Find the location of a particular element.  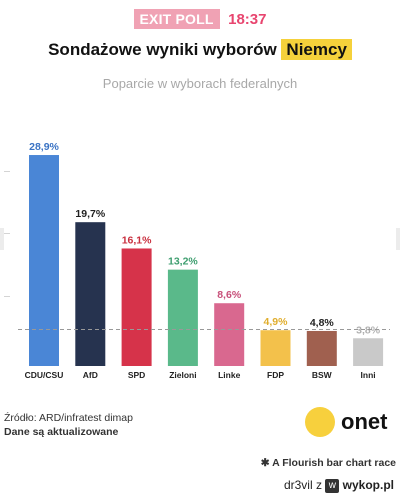

data-label: 13,2% is located at coordinates (183, 262).